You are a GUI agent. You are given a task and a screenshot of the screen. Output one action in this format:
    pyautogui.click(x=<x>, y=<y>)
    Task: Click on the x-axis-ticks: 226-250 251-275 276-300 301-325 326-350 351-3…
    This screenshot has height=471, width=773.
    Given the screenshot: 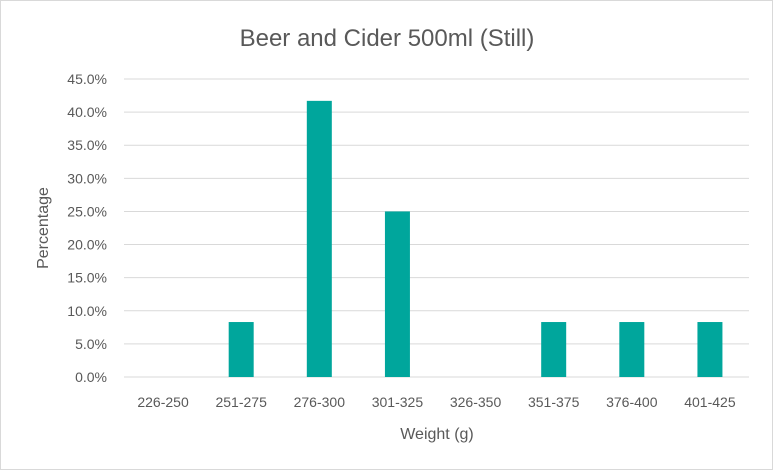 What is the action you would take?
    pyautogui.click(x=436, y=402)
    